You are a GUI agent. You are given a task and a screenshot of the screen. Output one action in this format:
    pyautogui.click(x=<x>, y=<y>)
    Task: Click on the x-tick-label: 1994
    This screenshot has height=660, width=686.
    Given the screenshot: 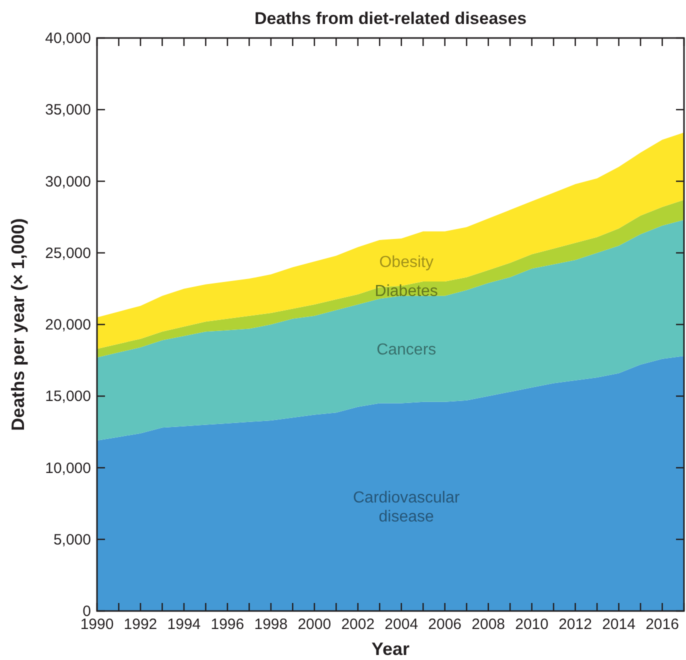 What is the action you would take?
    pyautogui.click(x=184, y=624)
    